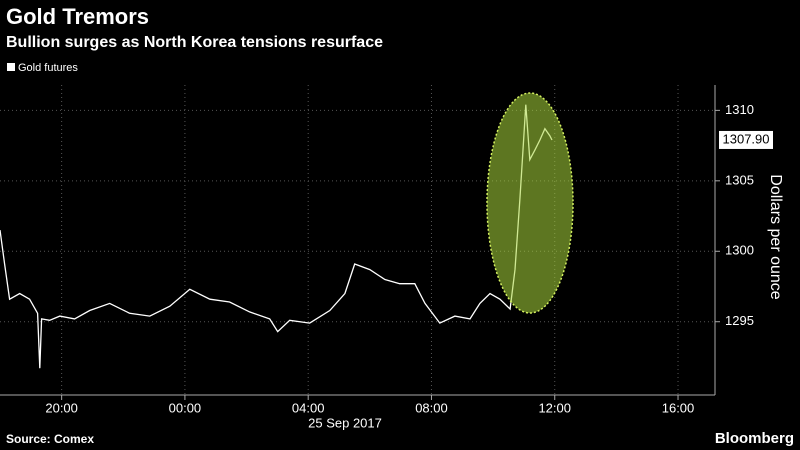  What do you see at coordinates (754, 438) in the screenshot?
I see `brand: Bloomberg` at bounding box center [754, 438].